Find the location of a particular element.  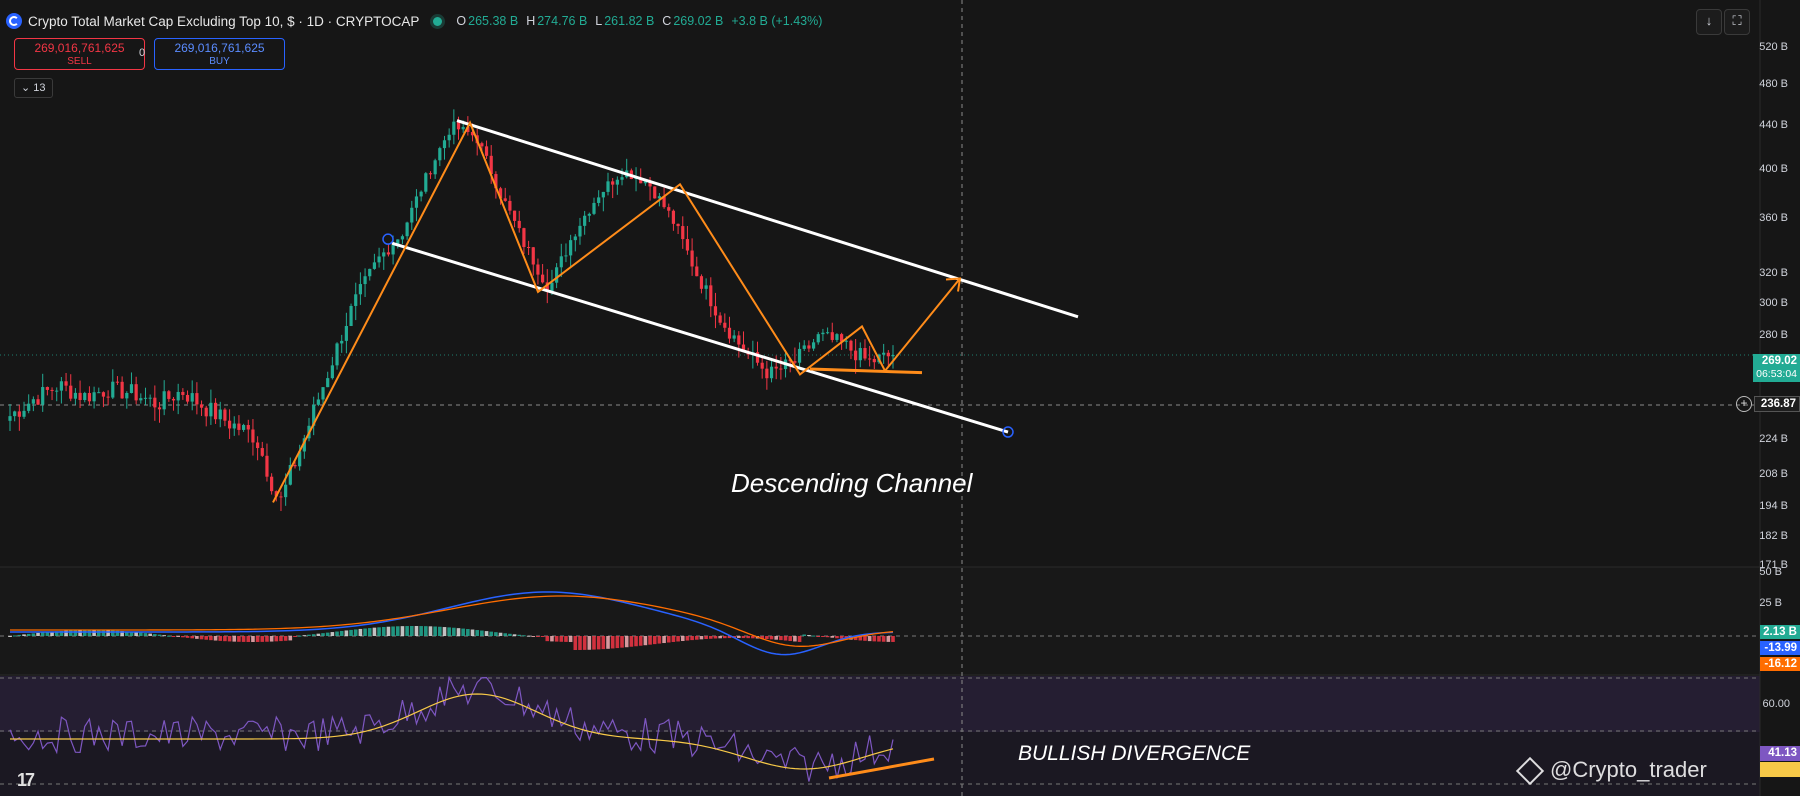

tradingview-logo-icon: 17 is located at coordinates (26, 780).